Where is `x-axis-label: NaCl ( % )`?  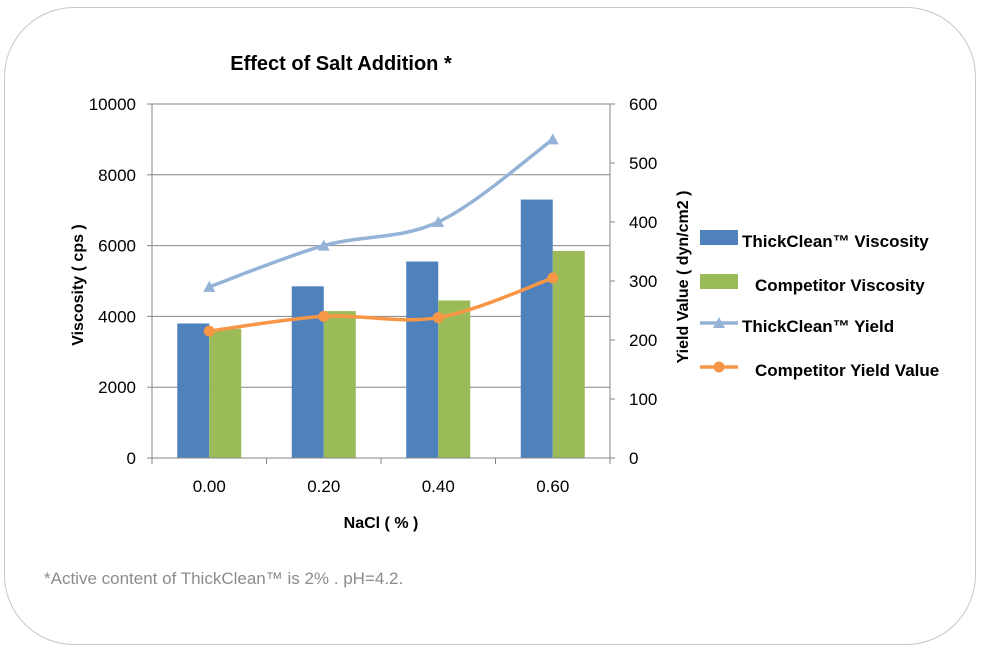 x-axis-label: NaCl ( % ) is located at coordinates (381, 523).